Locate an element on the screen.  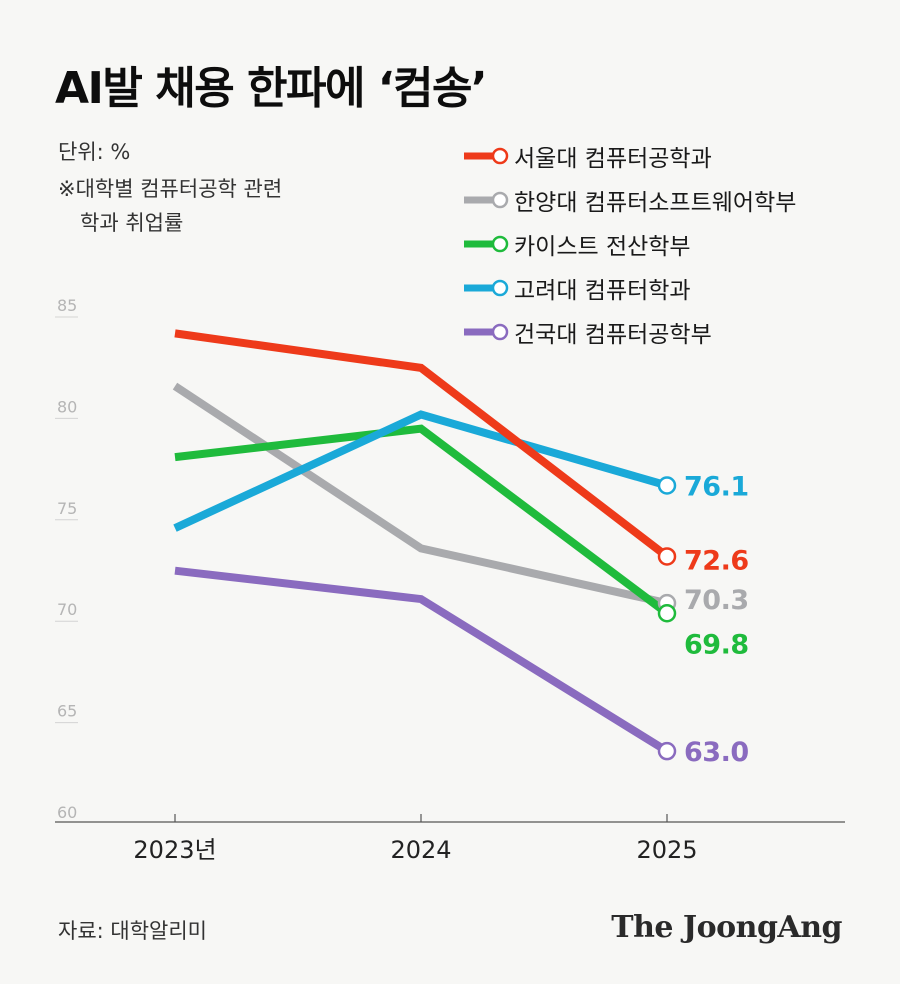
y-tick-label: 60 is located at coordinates (67, 812).